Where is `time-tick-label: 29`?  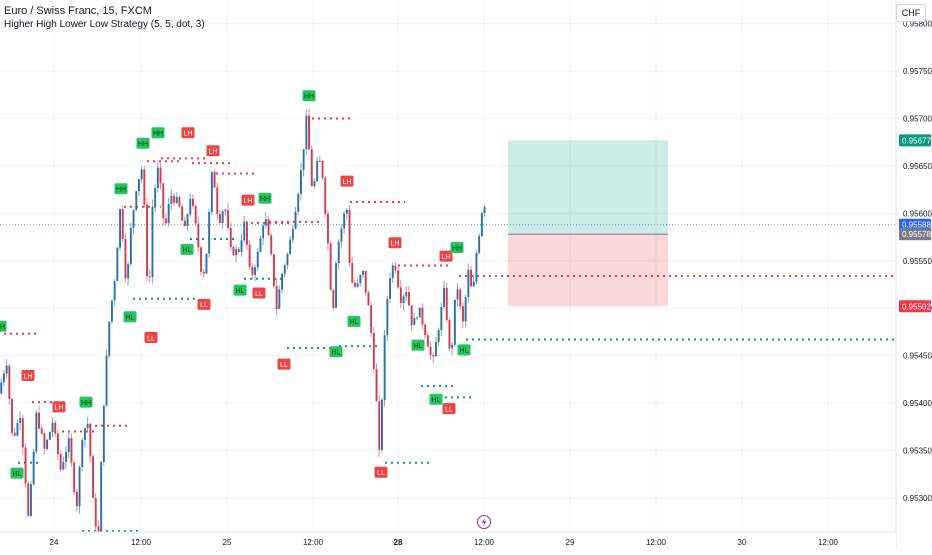 time-tick-label: 29 is located at coordinates (570, 542).